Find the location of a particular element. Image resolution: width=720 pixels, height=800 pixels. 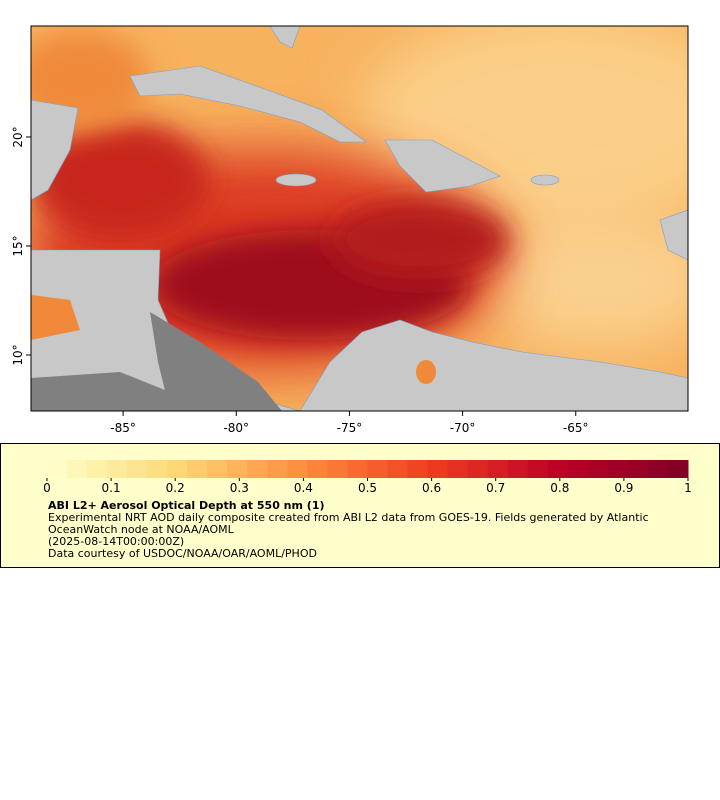

colorbar-tick-label: 0.4 is located at coordinates (303, 488).